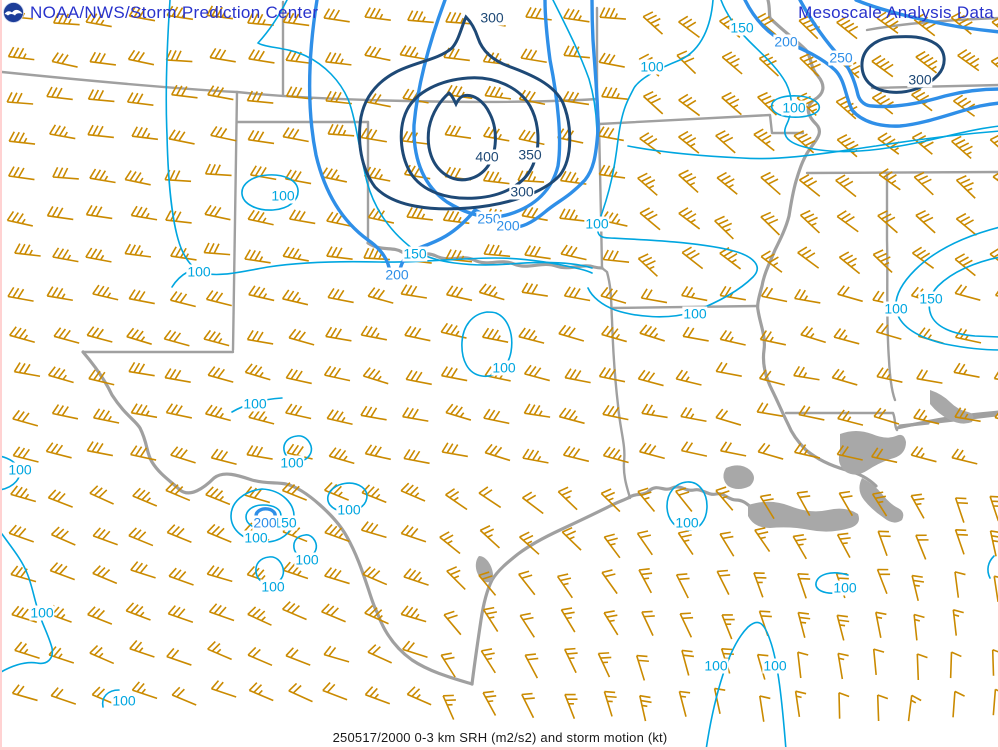  I want to click on mesoscale-analysis-data-link: Mesoscale Analysis Data, so click(896, 12).